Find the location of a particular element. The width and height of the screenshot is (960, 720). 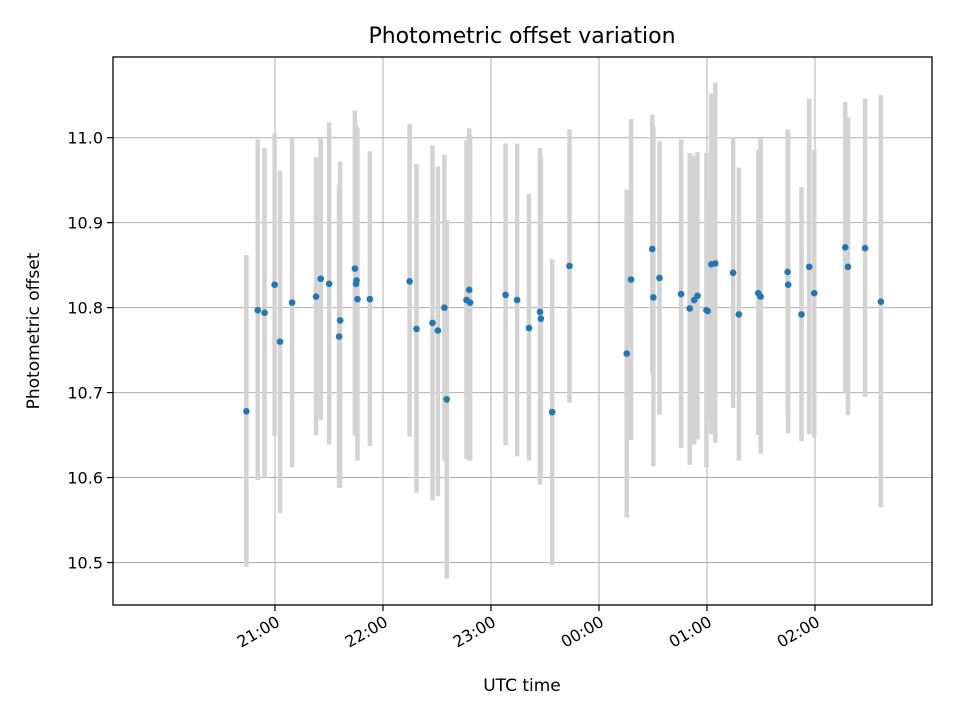

y-tick-label: 11.0 is located at coordinates (85, 138).